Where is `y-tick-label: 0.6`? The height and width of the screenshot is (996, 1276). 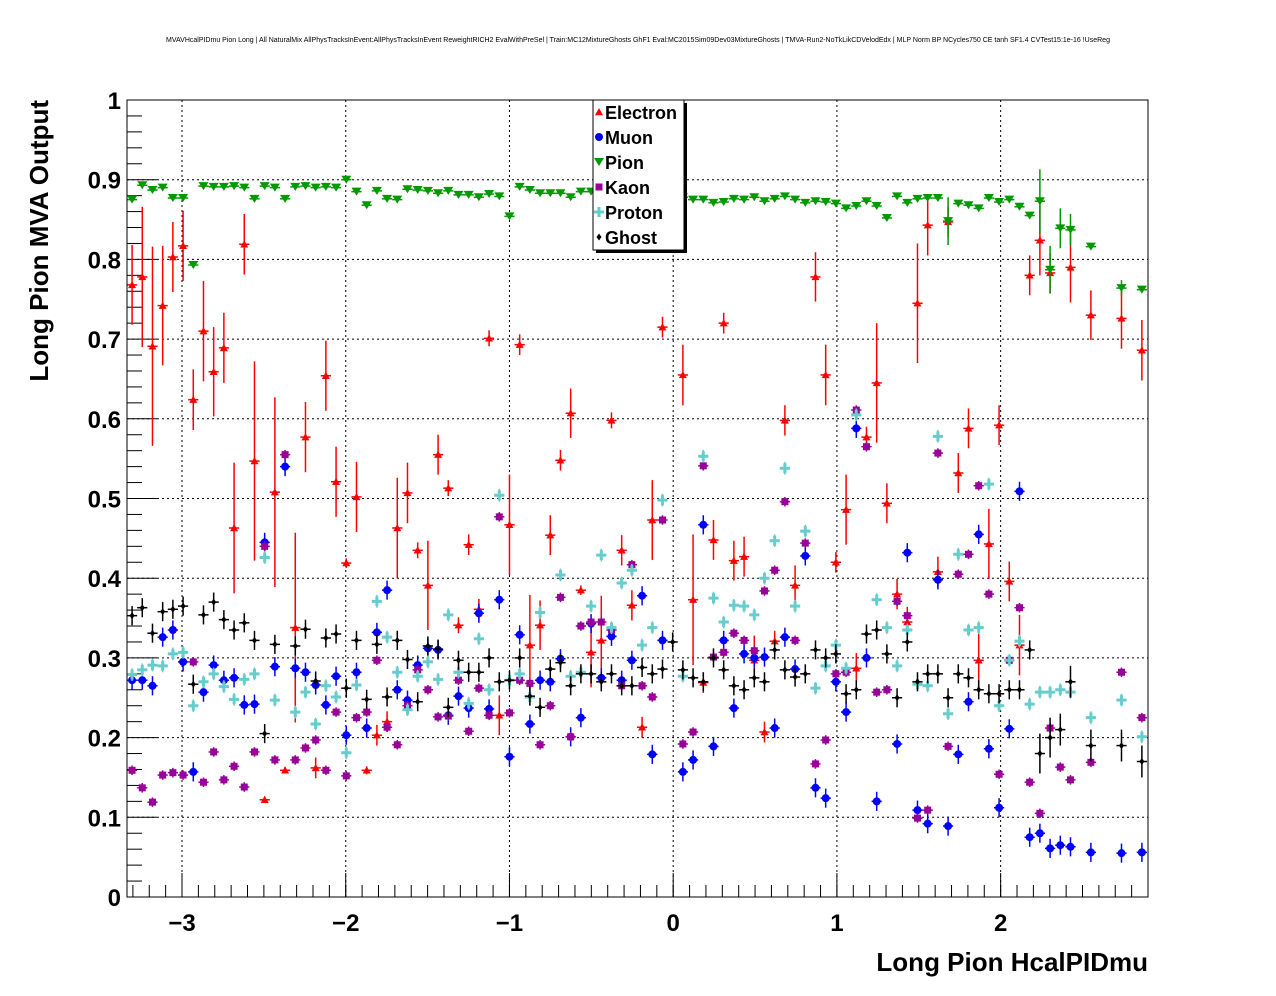 y-tick-label: 0.6 is located at coordinates (104, 420).